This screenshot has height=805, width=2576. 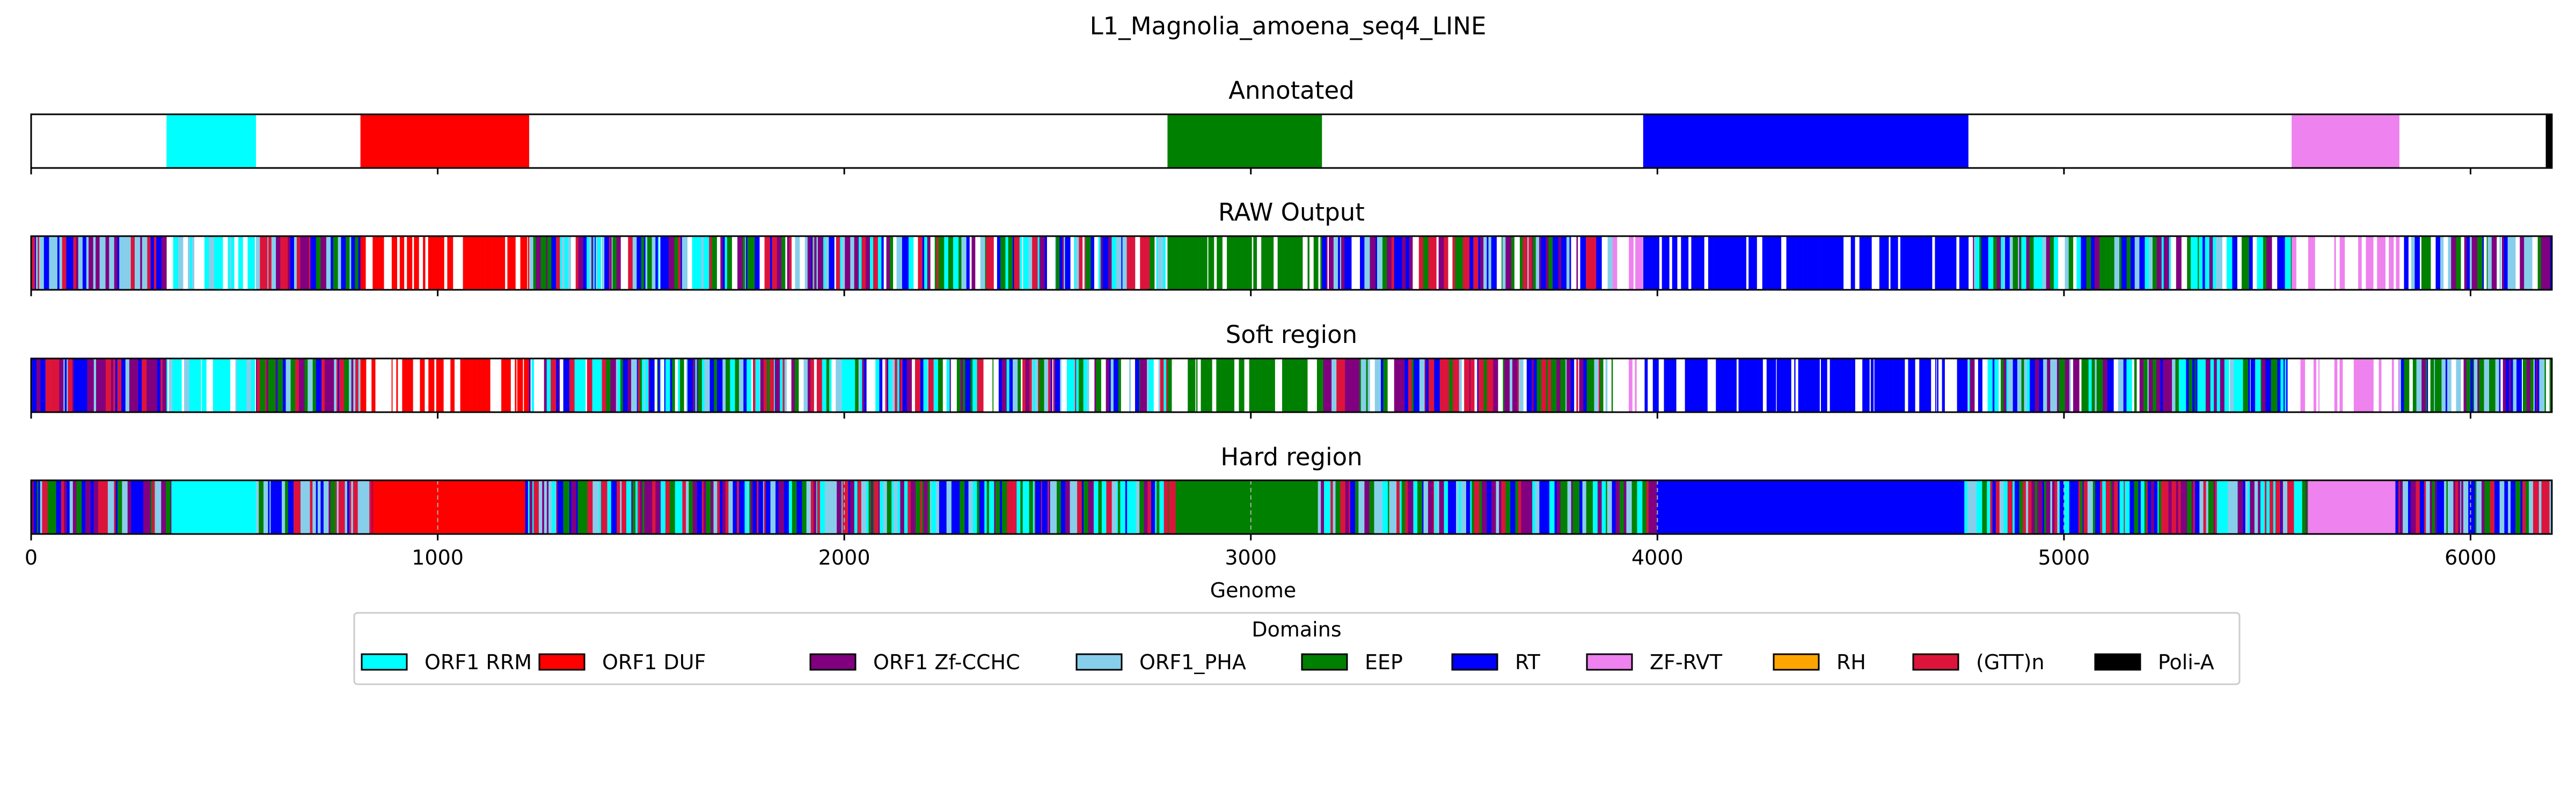 What do you see at coordinates (1244, 141) in the screenshot?
I see `panel-0-segment-eep` at bounding box center [1244, 141].